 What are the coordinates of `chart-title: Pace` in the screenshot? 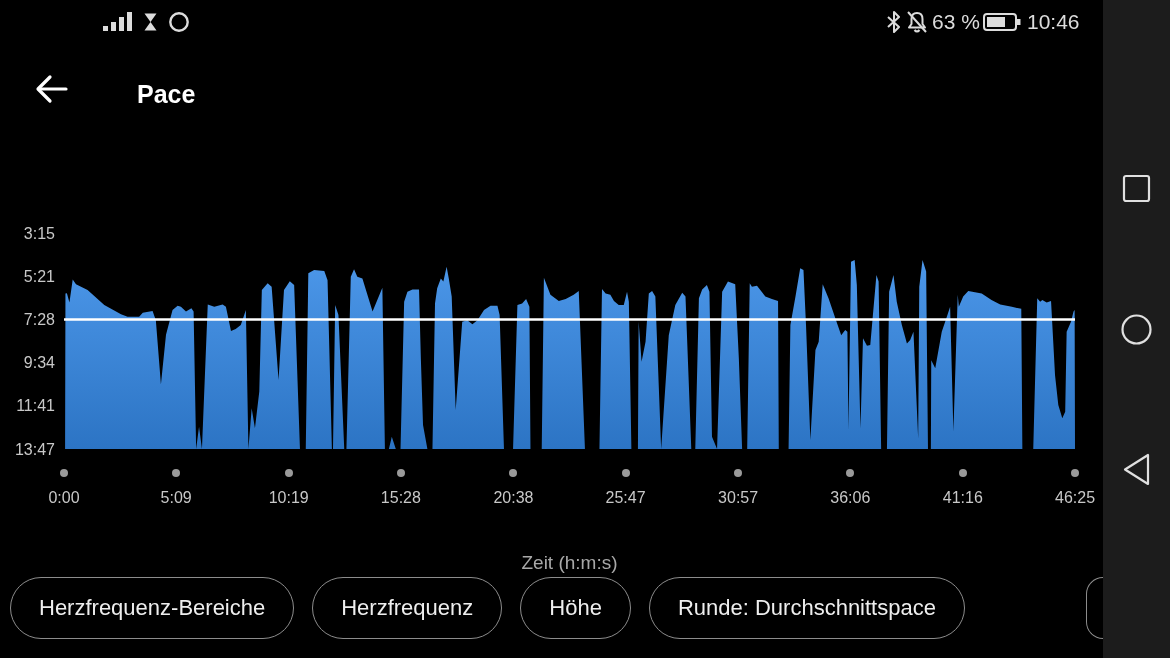 It's located at (166, 93).